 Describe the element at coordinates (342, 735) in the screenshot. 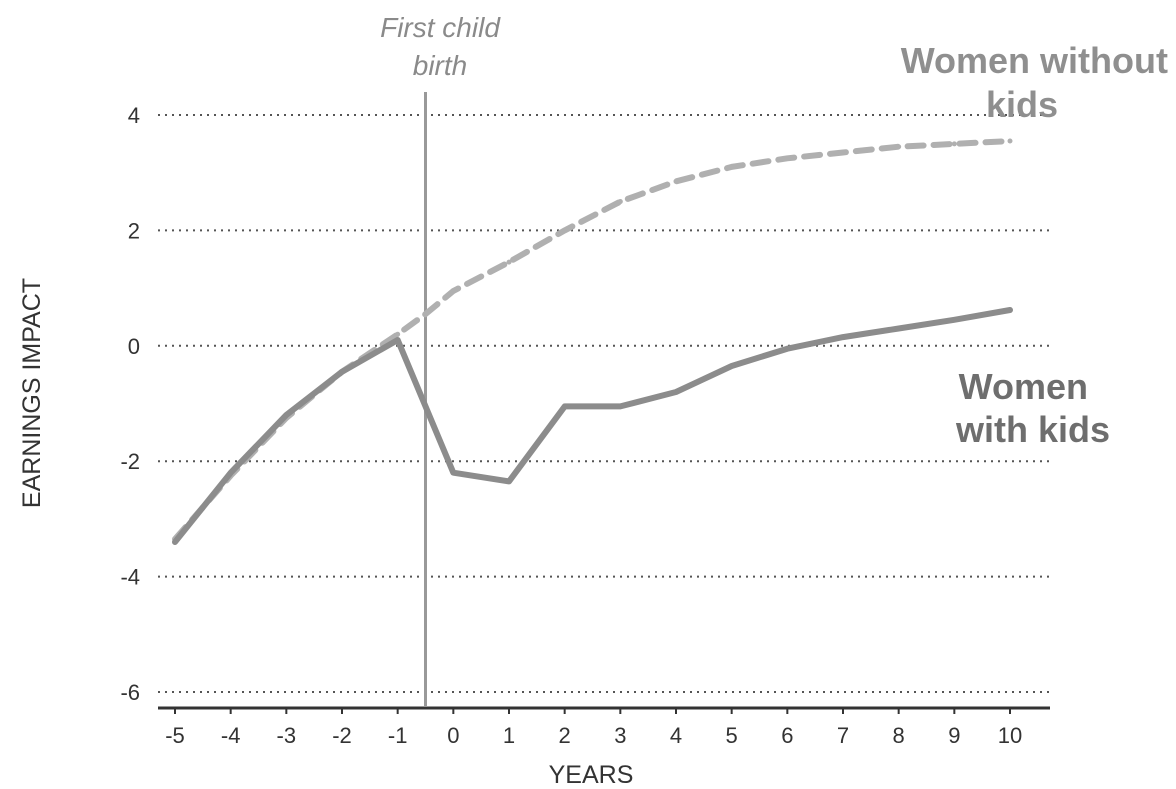

I see `x-tick-label: -2` at that location.